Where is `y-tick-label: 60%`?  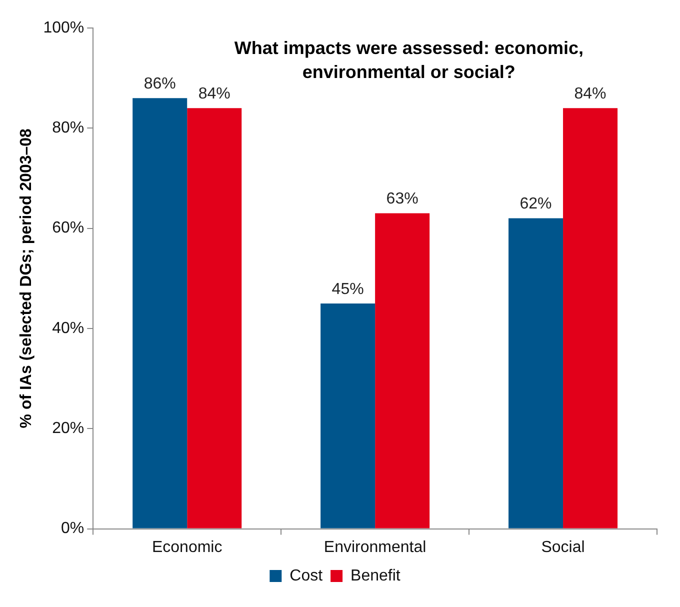 y-tick-label: 60% is located at coordinates (68, 228).